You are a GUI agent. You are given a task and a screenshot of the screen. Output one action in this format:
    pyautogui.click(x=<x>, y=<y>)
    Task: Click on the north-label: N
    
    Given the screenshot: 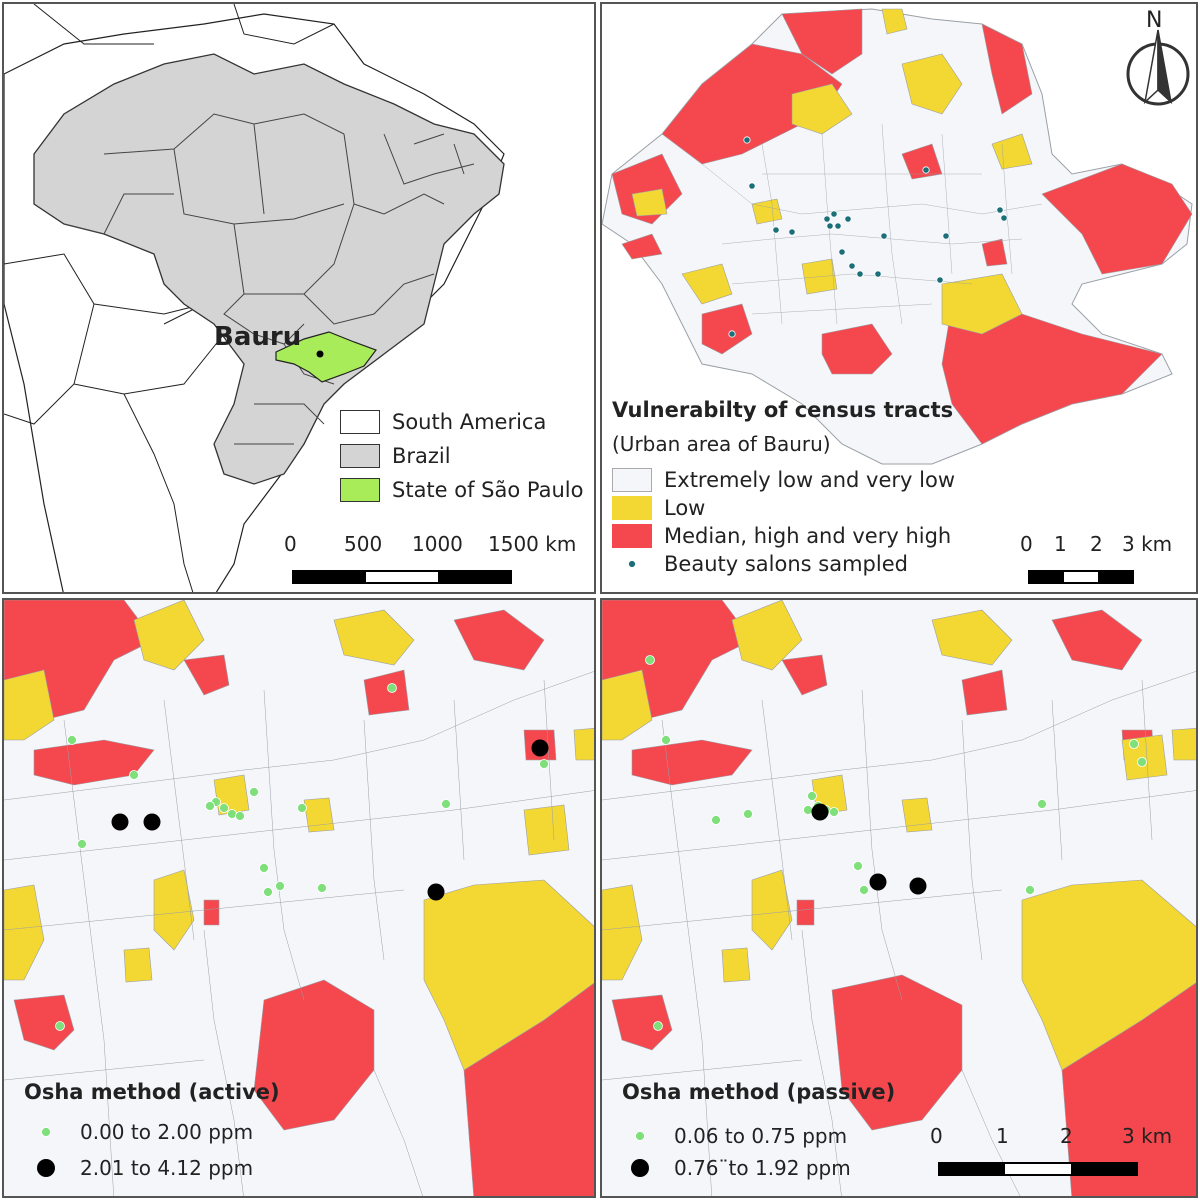 What is the action you would take?
    pyautogui.click(x=1154, y=20)
    